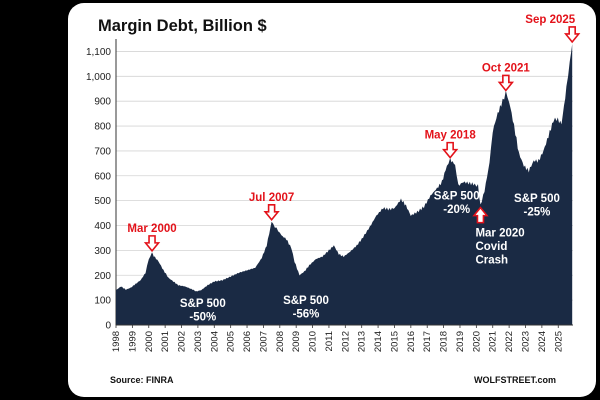  What do you see at coordinates (378, 341) in the screenshot?
I see `x-tick-label: 2014` at bounding box center [378, 341].